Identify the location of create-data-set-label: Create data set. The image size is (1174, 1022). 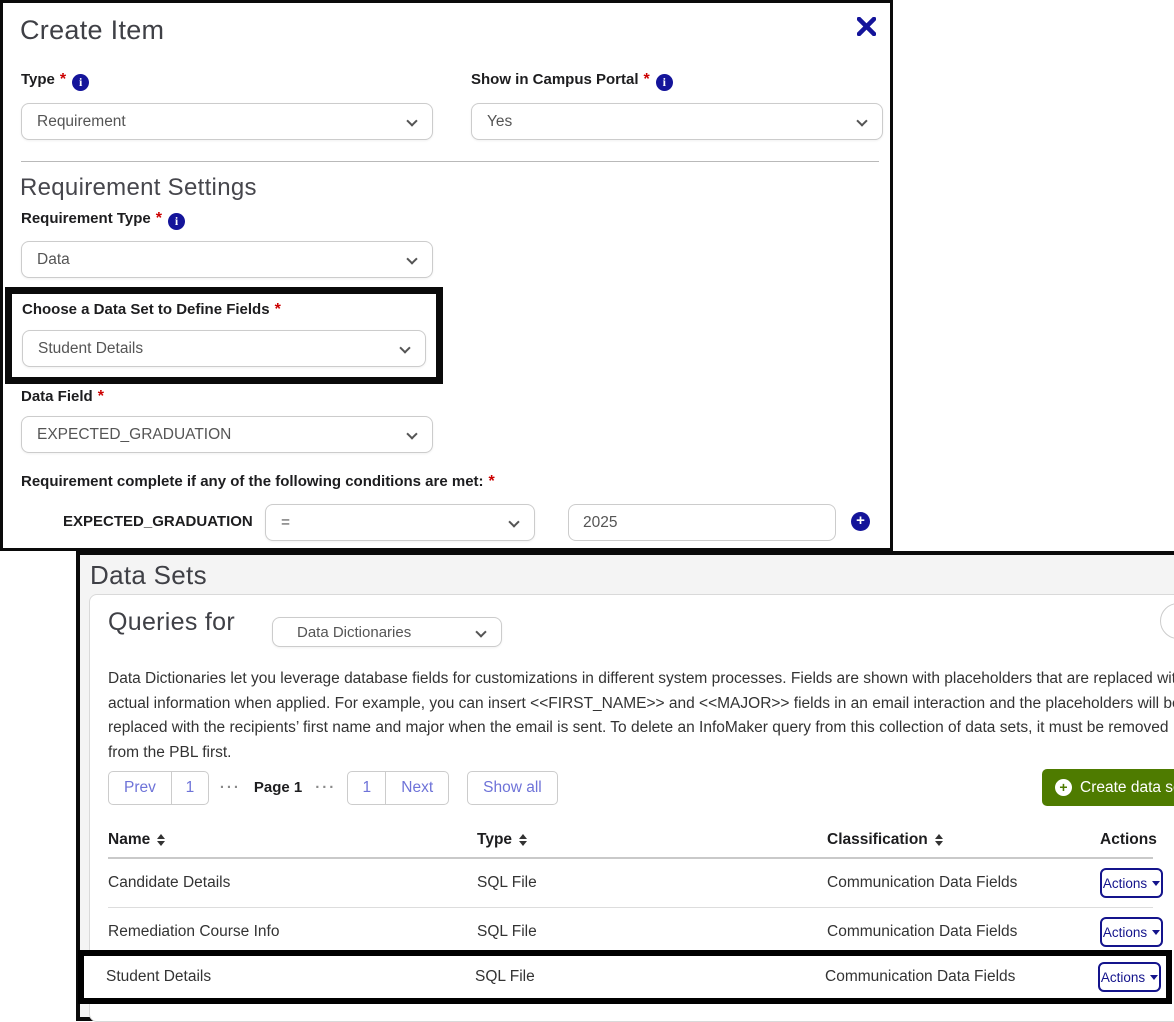
(1127, 787).